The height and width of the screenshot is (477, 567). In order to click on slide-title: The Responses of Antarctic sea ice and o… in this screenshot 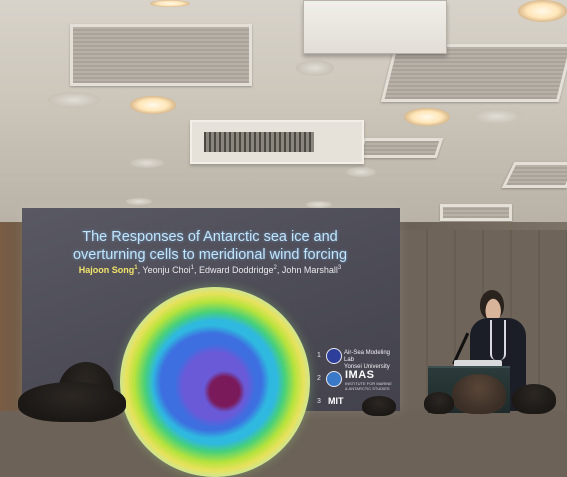, I will do `click(210, 246)`.